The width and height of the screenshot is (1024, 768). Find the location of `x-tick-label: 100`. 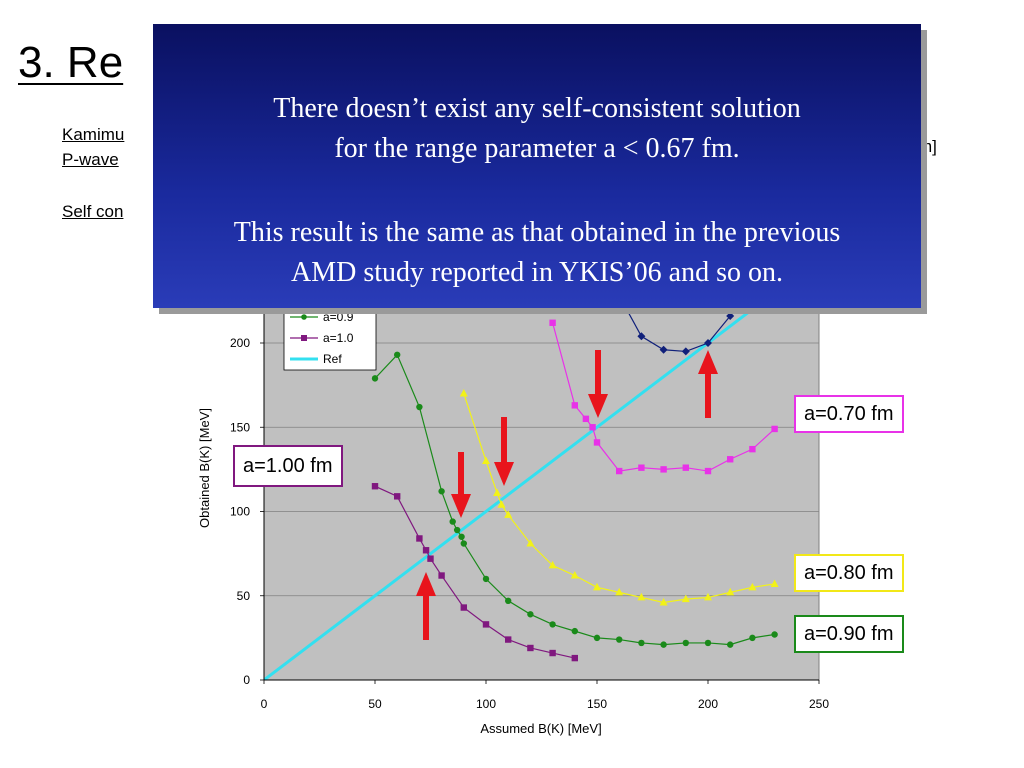

x-tick-label: 100 is located at coordinates (486, 704).